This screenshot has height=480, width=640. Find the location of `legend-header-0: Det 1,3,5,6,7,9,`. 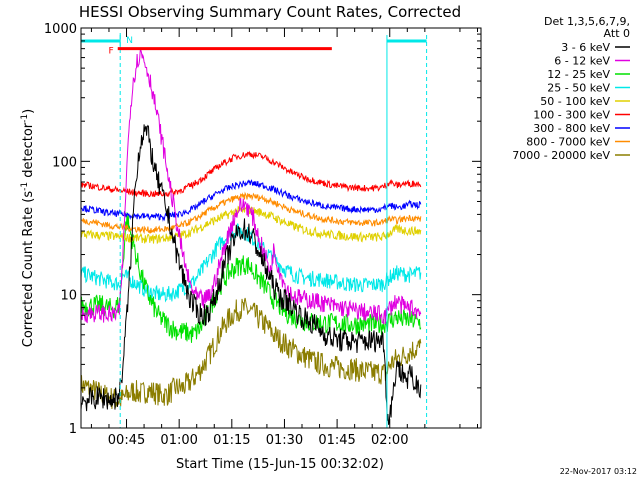

legend-header-0: Det 1,3,5,6,7,9, is located at coordinates (587, 21).